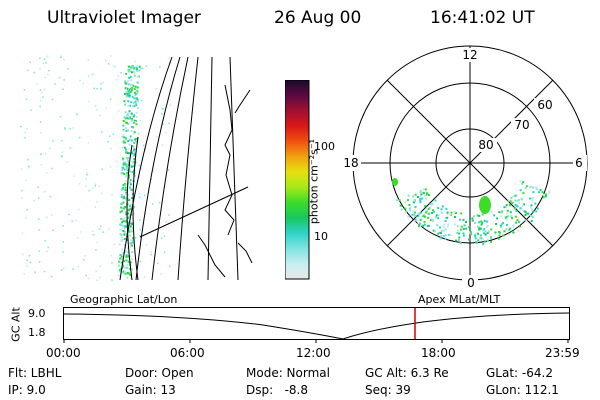 The height and width of the screenshot is (400, 600). What do you see at coordinates (321, 236) in the screenshot?
I see `colorbar-tick-10: 10` at bounding box center [321, 236].